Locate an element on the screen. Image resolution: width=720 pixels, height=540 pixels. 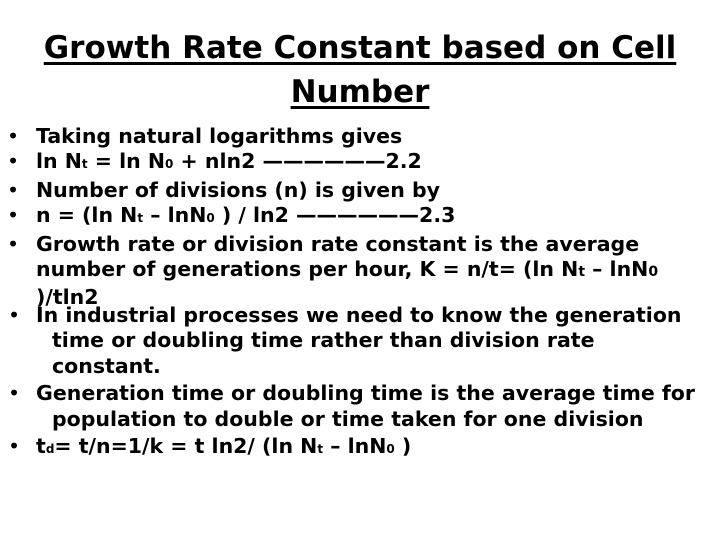
equation-part: + nln2 ——————2.2 is located at coordinates (297, 161).